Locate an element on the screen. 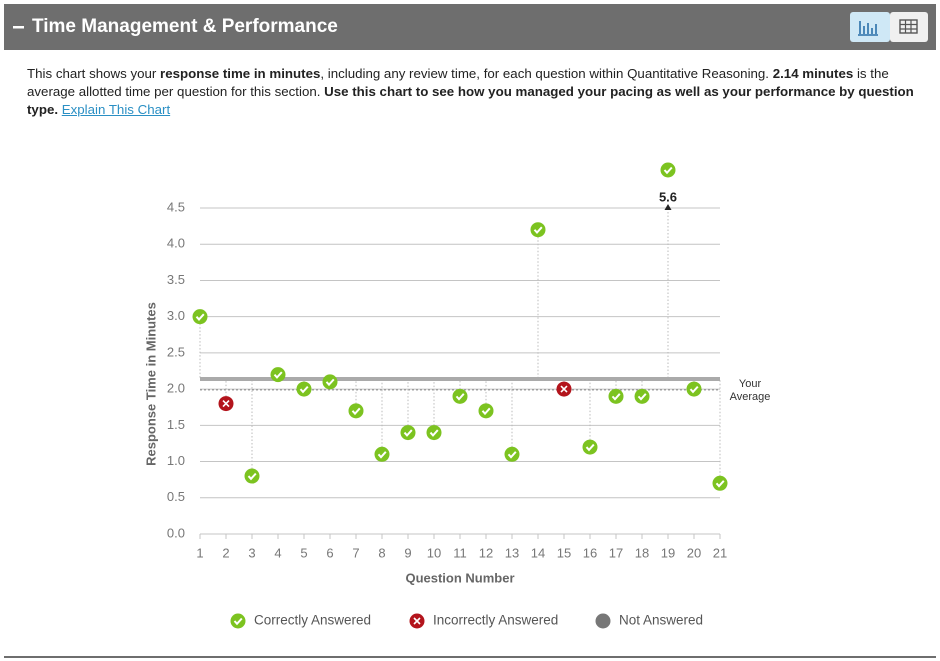 The height and width of the screenshot is (661, 940). x-tick-label: 20 is located at coordinates (694, 552).